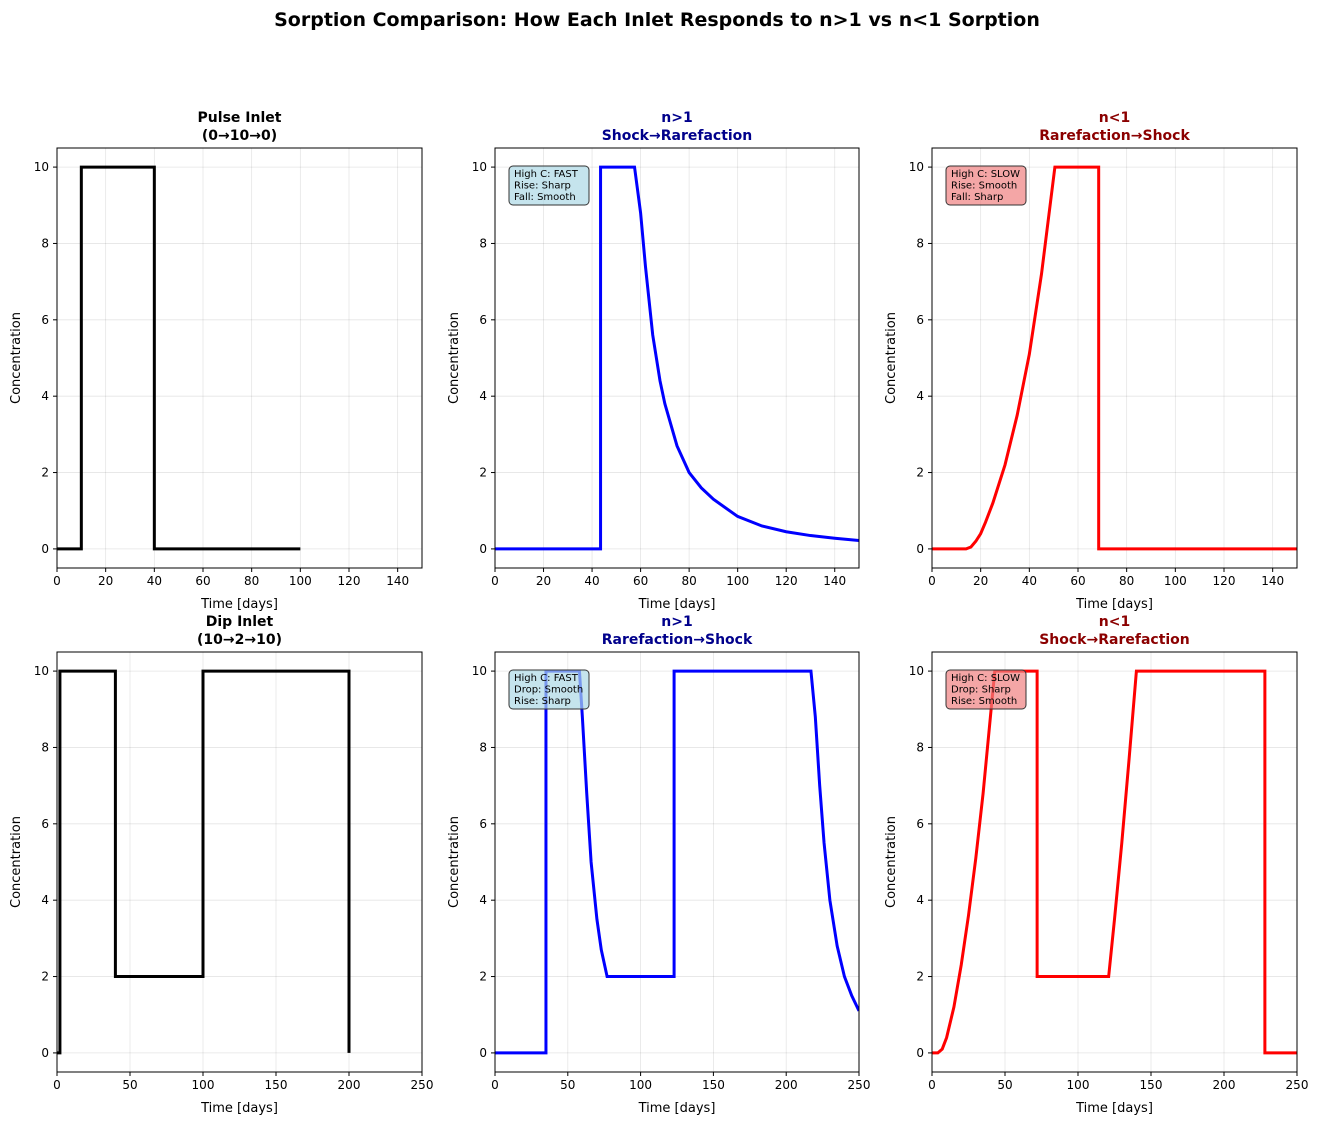  I want to click on subplot-title: n<1, so click(1114, 118).